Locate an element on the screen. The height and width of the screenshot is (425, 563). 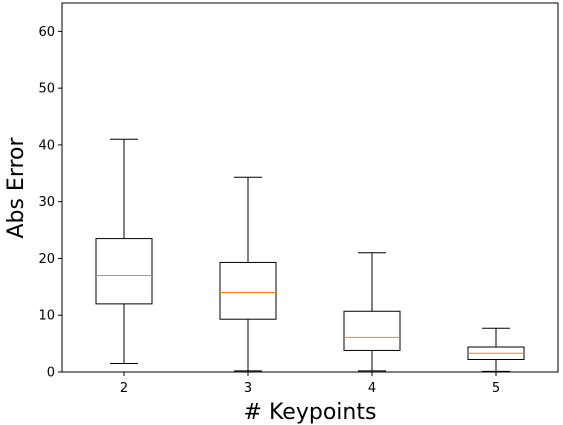
x-tick-label: 5 is located at coordinates (496, 388).